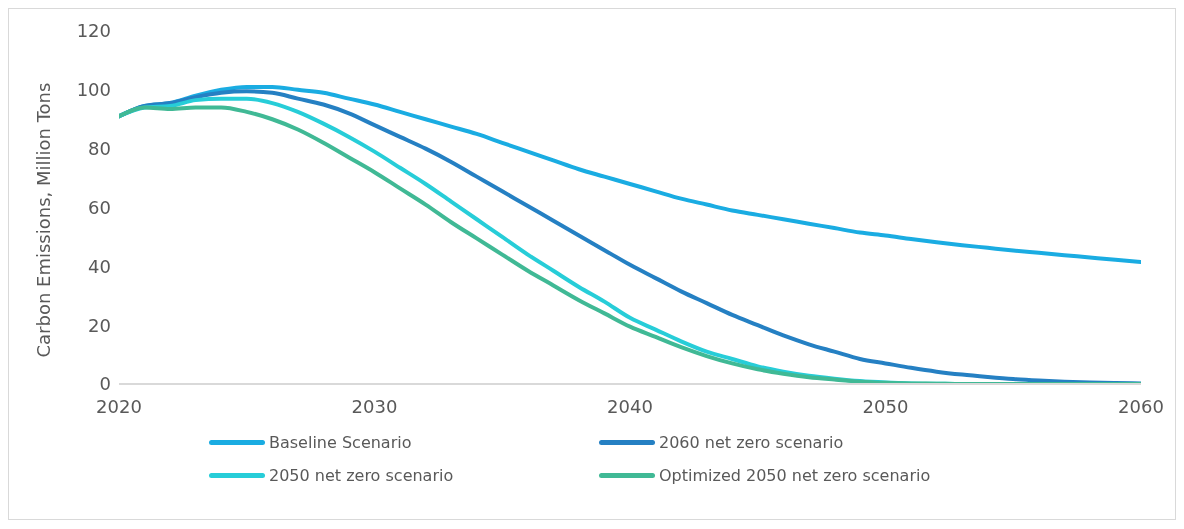  I want to click on legend-label: 2050 net zero scenario, so click(361, 475).